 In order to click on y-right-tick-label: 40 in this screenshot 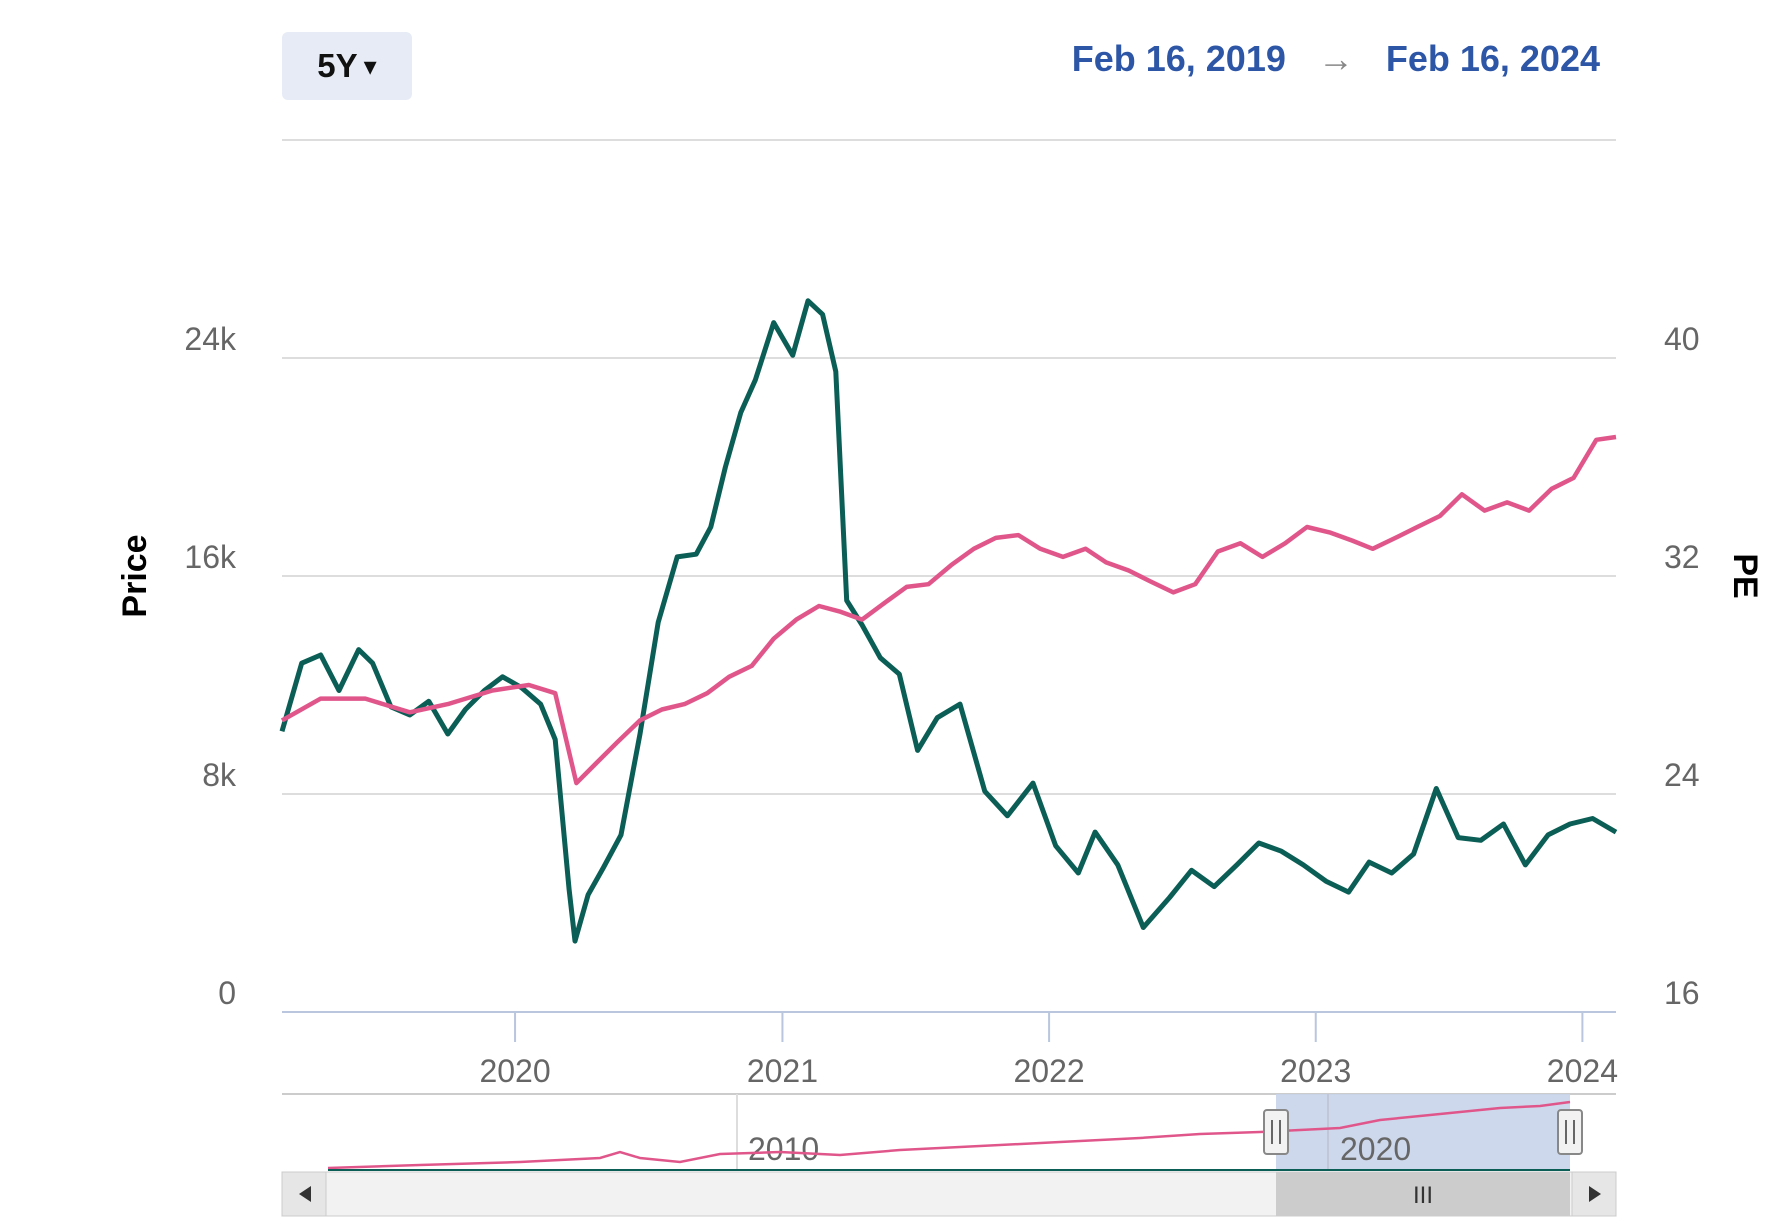, I will do `click(1682, 339)`.